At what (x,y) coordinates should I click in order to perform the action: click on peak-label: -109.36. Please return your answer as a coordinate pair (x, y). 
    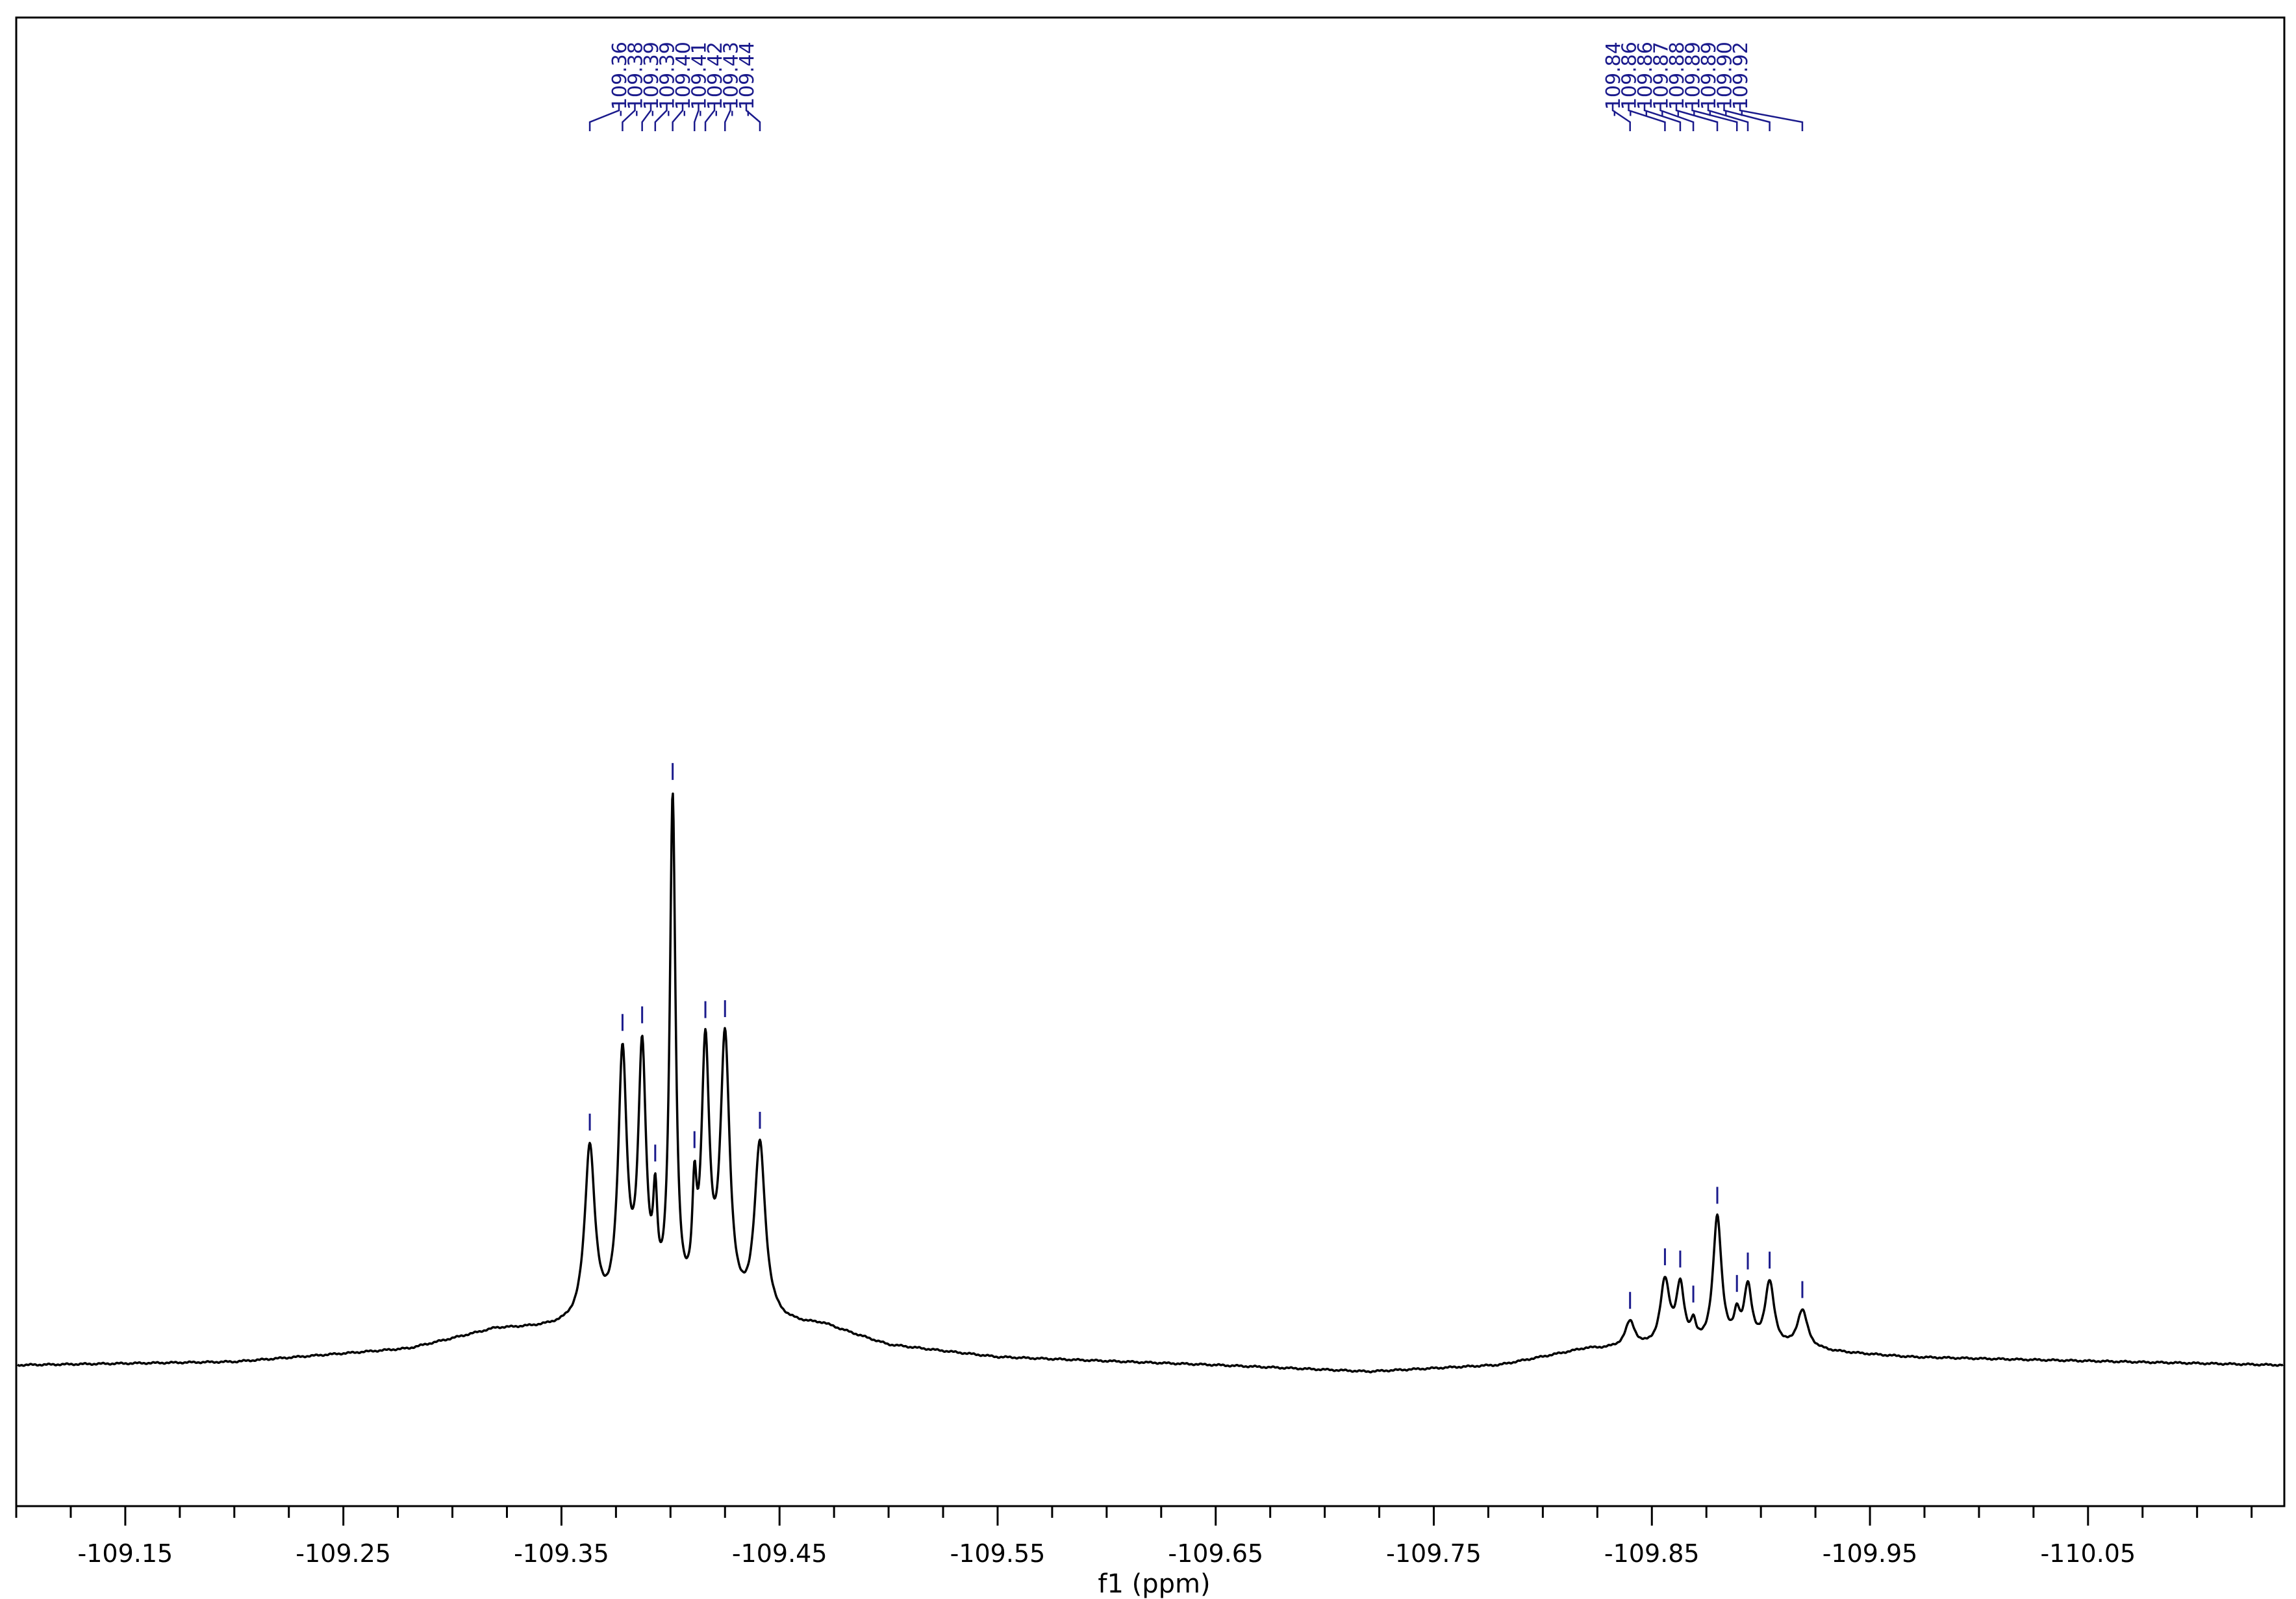
    Looking at the image, I should click on (620, 79).